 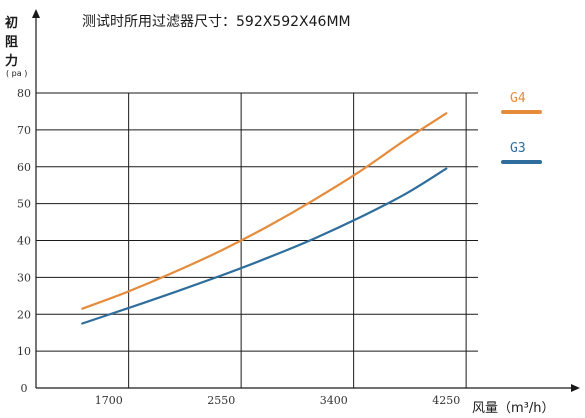 What do you see at coordinates (518, 98) in the screenshot?
I see `legend-label-g4: G4` at bounding box center [518, 98].